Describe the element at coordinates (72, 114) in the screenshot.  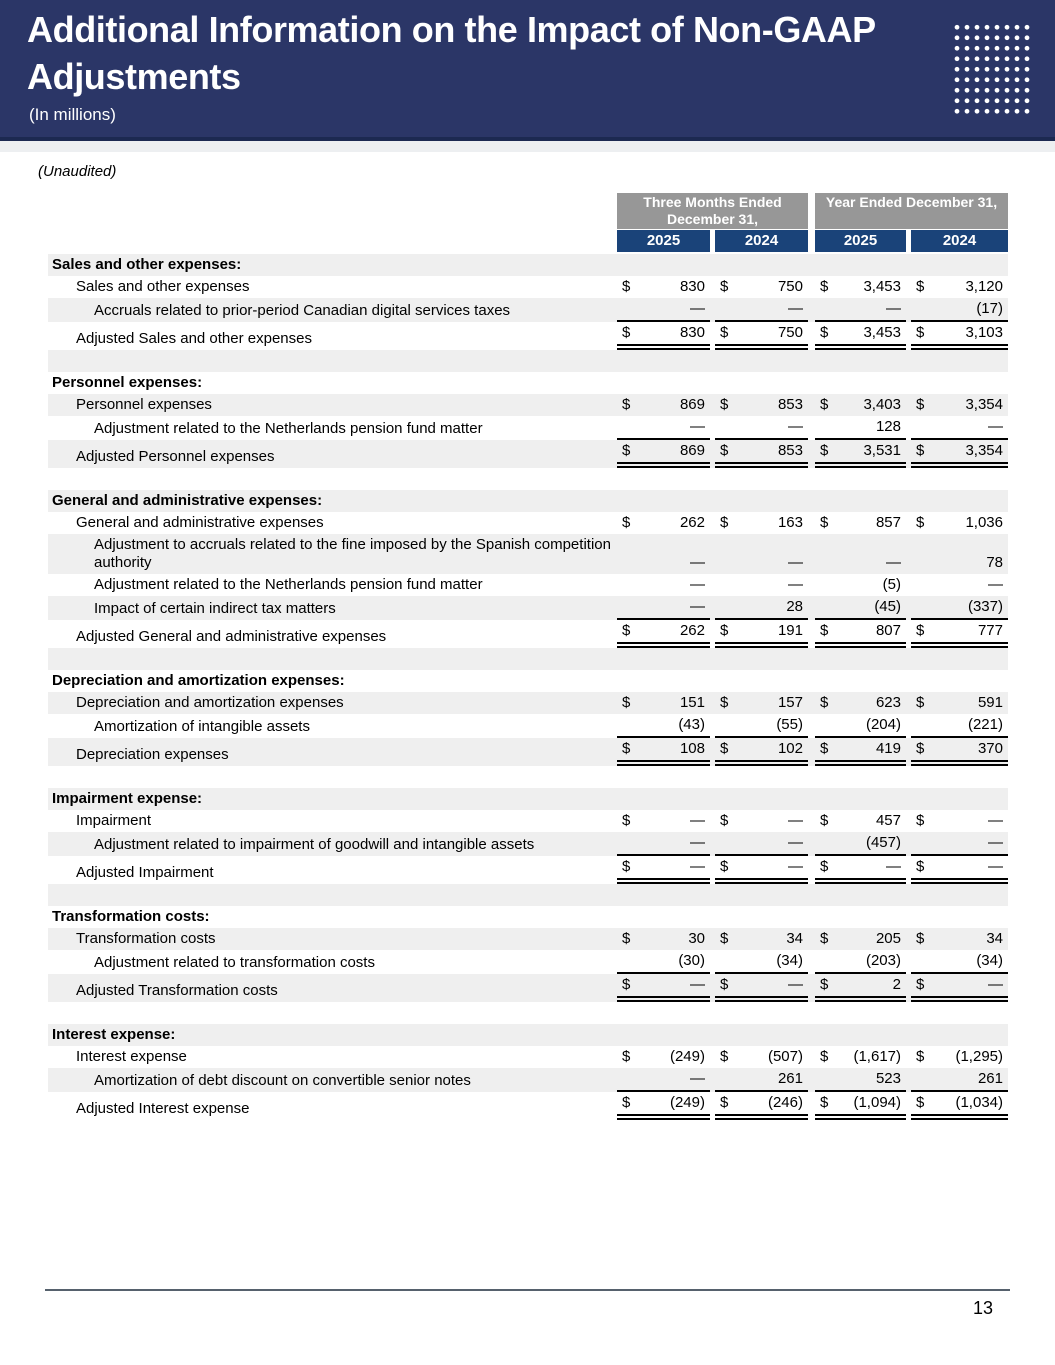
I see `page-subtitle: (In millions)` at that location.